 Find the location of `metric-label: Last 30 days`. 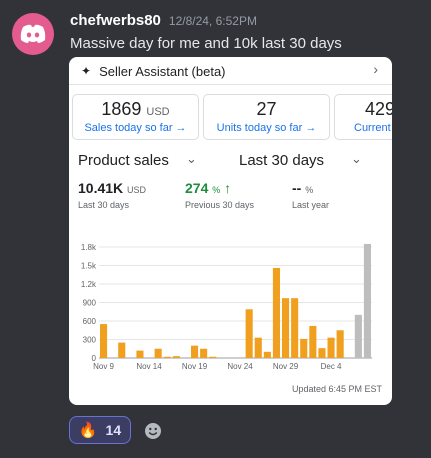

metric-label: Last 30 days is located at coordinates (104, 205).